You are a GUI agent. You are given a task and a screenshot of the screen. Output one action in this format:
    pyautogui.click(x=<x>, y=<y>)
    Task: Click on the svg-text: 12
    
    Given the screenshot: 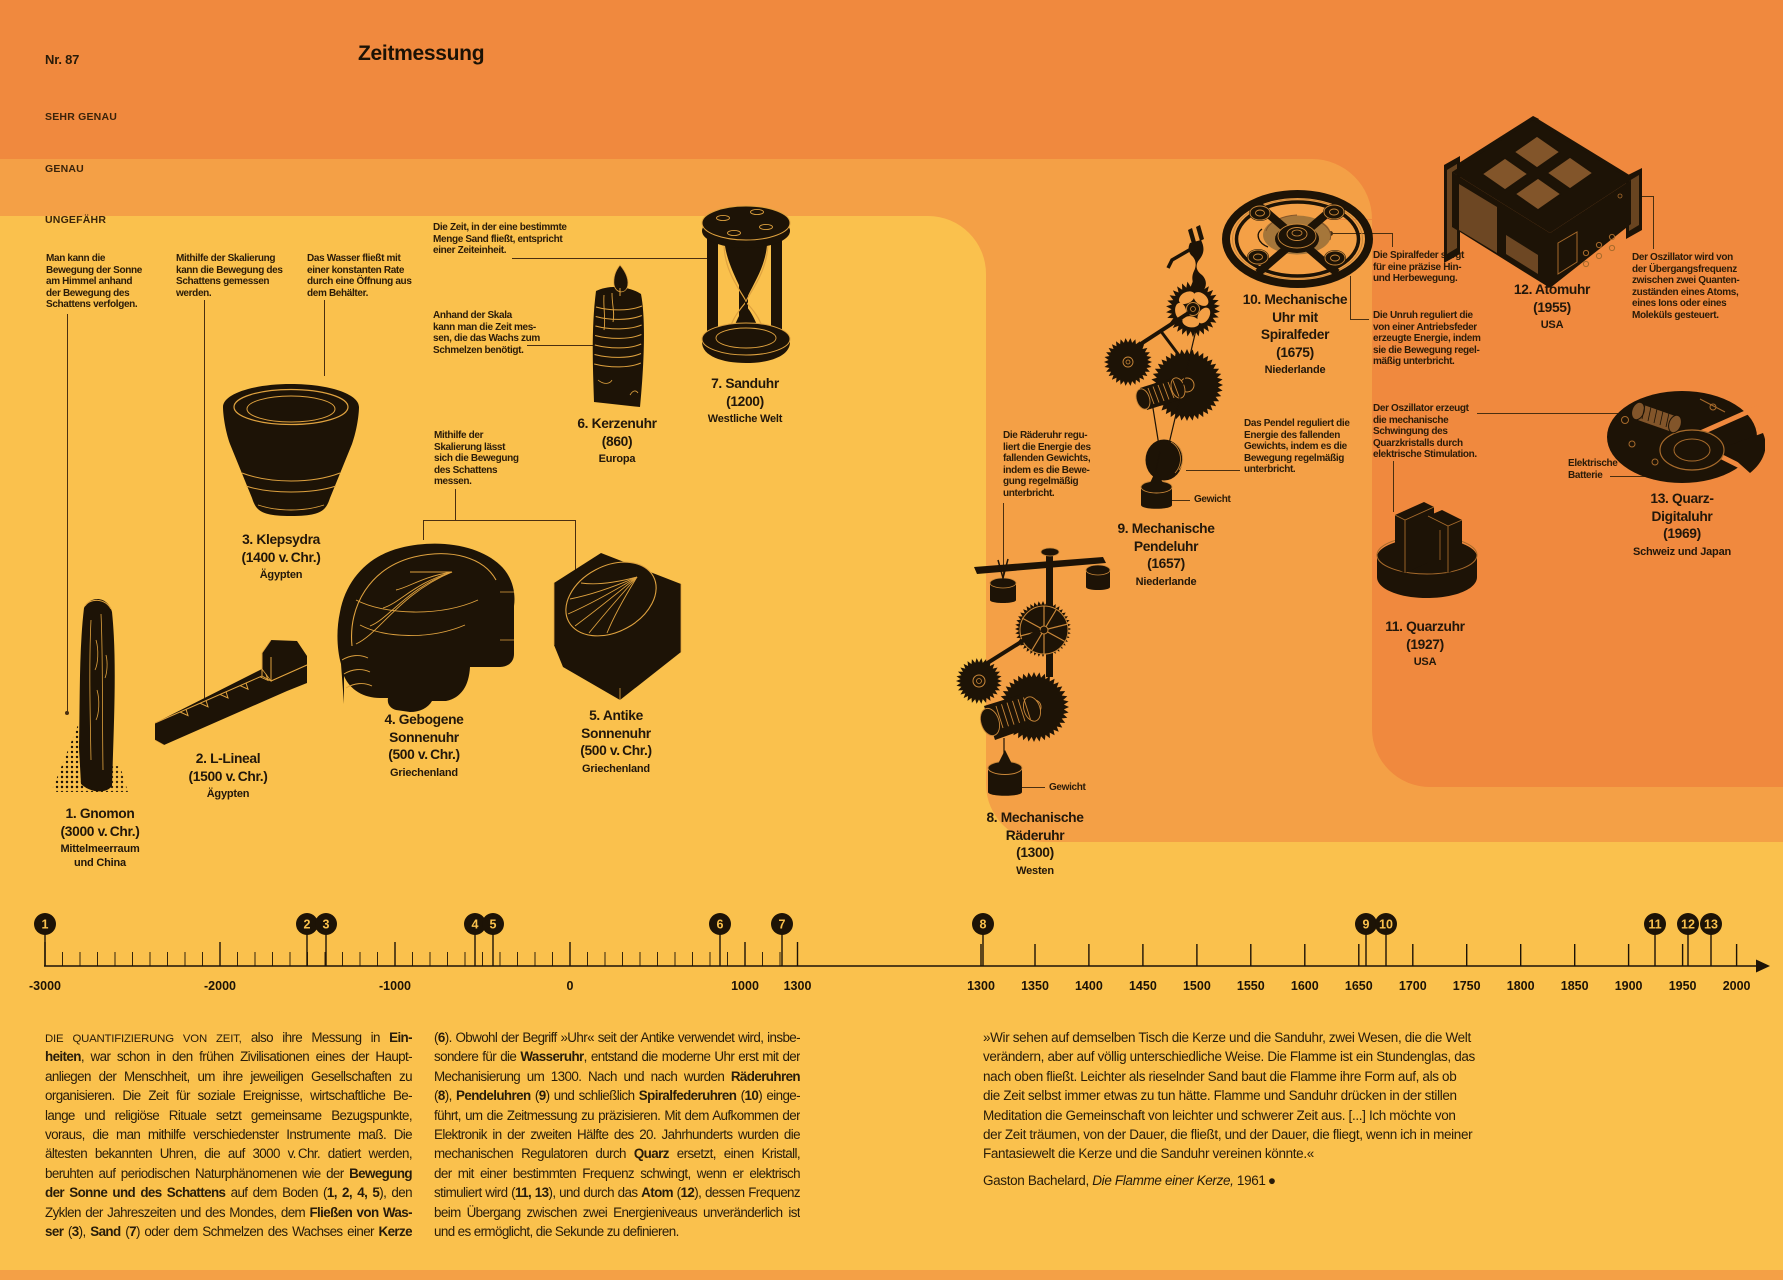 What is the action you would take?
    pyautogui.click(x=1688, y=925)
    